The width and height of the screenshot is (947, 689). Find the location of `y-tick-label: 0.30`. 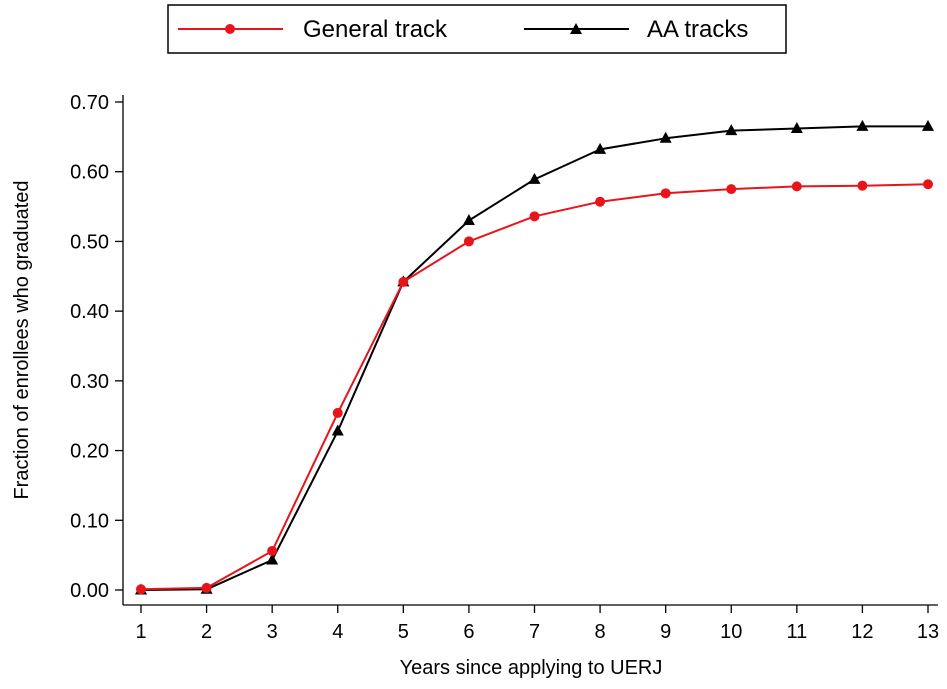

y-tick-label: 0.30 is located at coordinates (89, 382).